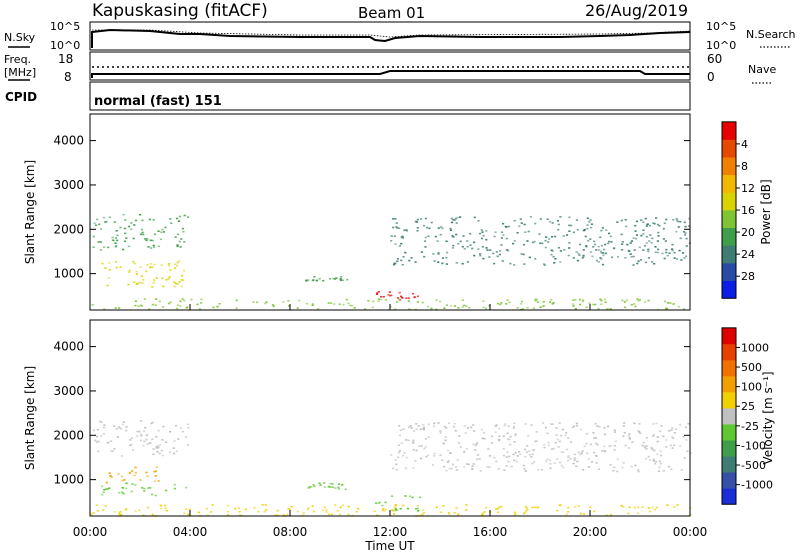  Describe the element at coordinates (347, 96) in the screenshot. I see `cpid-panel: CPID normal (fast) 151` at that location.